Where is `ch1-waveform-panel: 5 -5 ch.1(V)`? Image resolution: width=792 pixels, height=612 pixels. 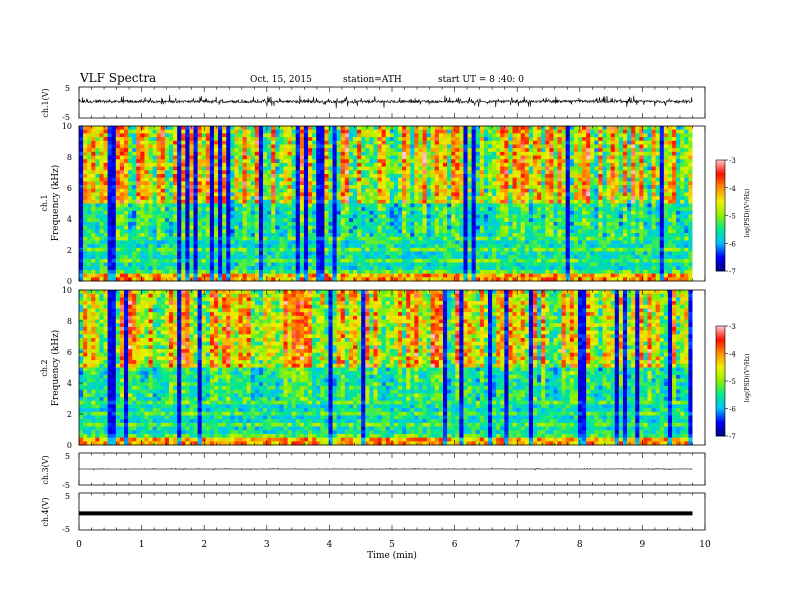 ch1-waveform-panel: 5 -5 ch.1(V) is located at coordinates (373, 103).